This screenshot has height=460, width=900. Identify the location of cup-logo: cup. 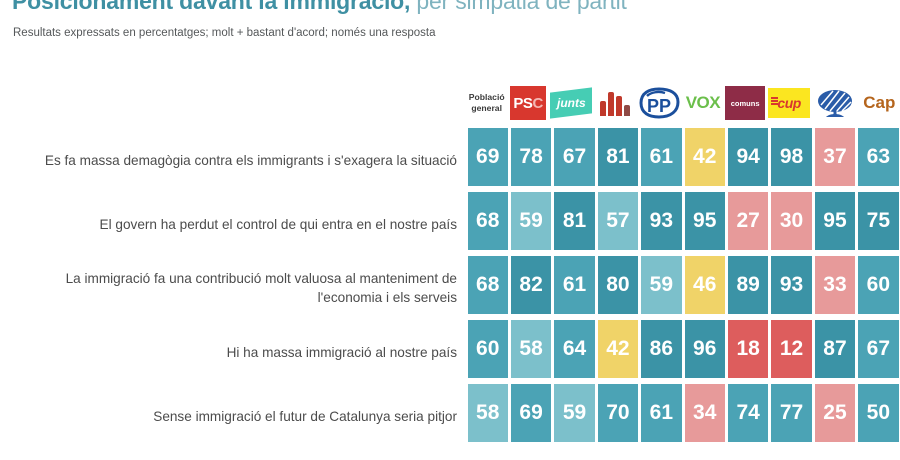
(789, 103).